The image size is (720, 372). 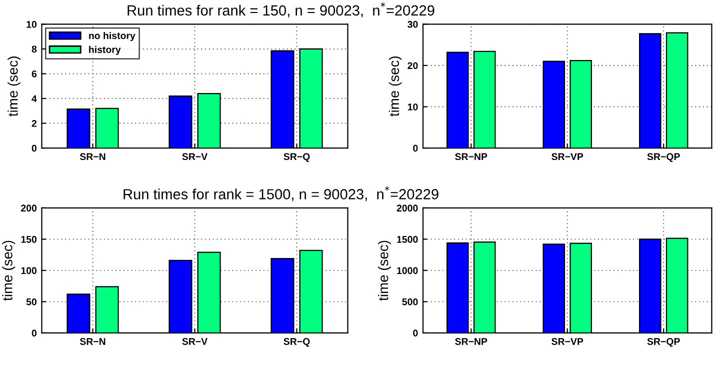 What do you see at coordinates (28, 270) in the screenshot?
I see `y-tick-label: 100` at bounding box center [28, 270].